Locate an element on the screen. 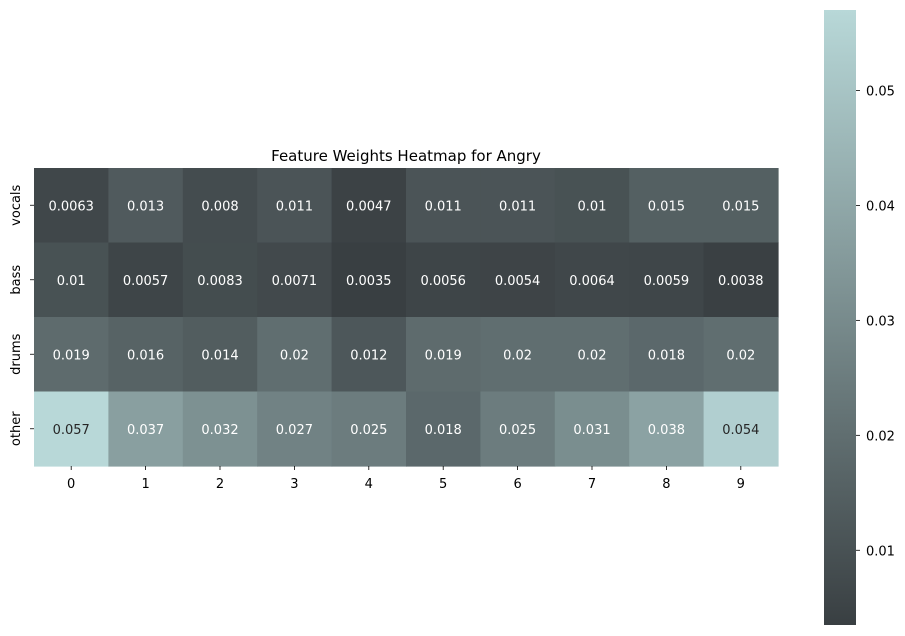 This screenshot has height=636, width=905. cell-value-label: 0.0063 is located at coordinates (71, 206).